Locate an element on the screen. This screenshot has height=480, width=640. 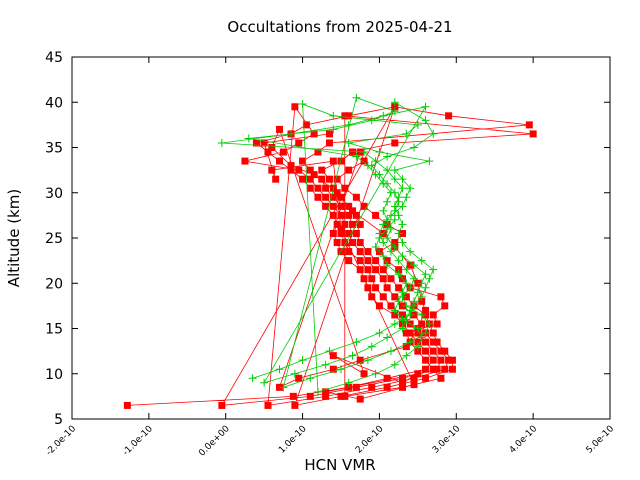
y-tick-label: 30 is located at coordinates (54, 194).